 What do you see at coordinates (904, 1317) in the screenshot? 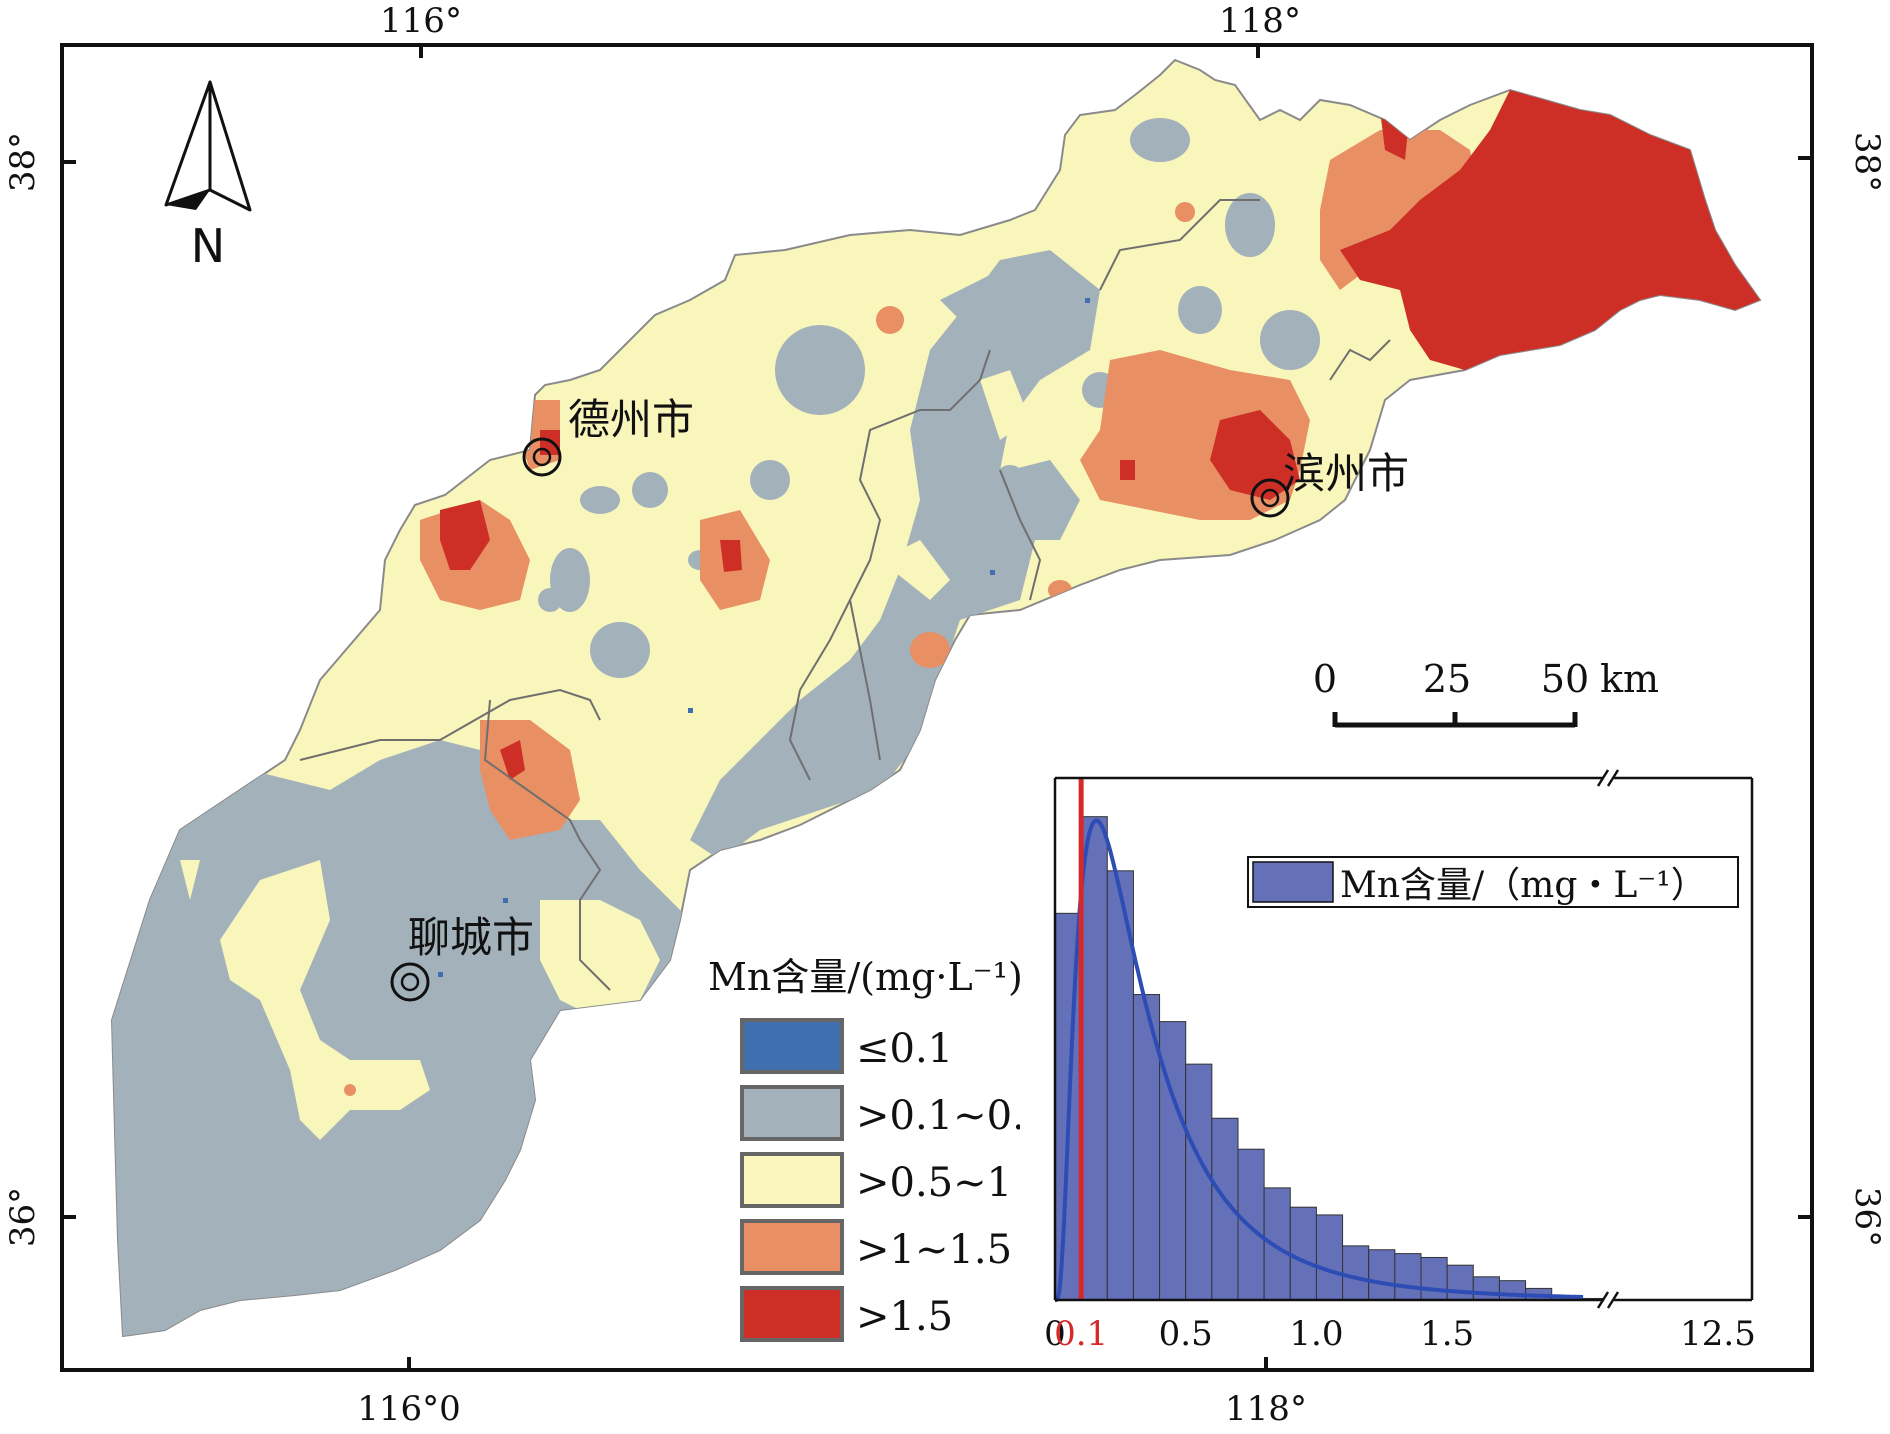
I see `legend-label-4: >1.5` at bounding box center [904, 1317].